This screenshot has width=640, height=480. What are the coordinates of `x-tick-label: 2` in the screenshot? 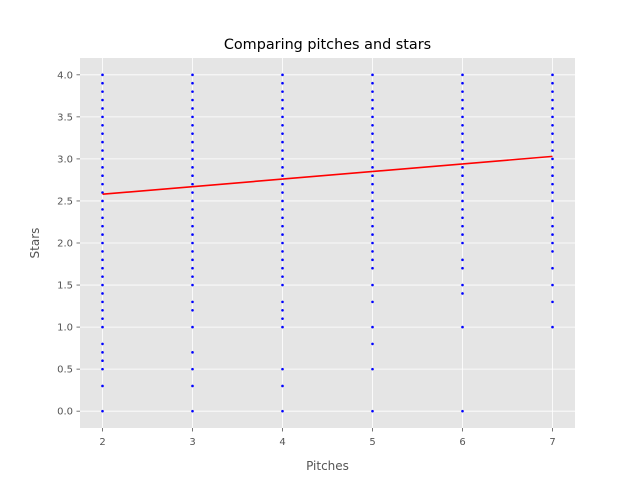 It's located at (102, 442).